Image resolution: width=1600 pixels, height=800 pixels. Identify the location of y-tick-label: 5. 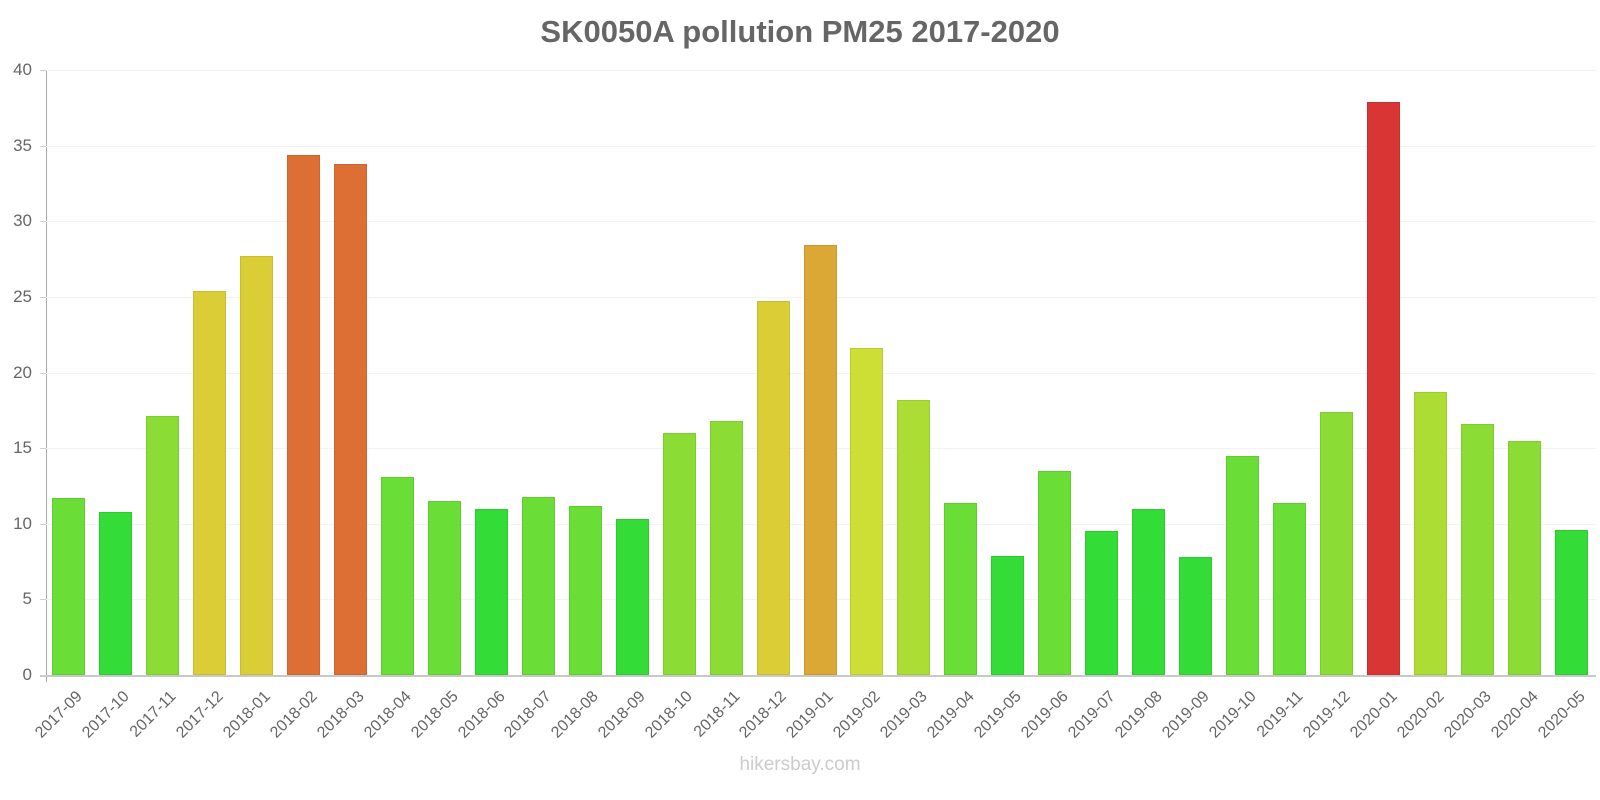
(27, 599).